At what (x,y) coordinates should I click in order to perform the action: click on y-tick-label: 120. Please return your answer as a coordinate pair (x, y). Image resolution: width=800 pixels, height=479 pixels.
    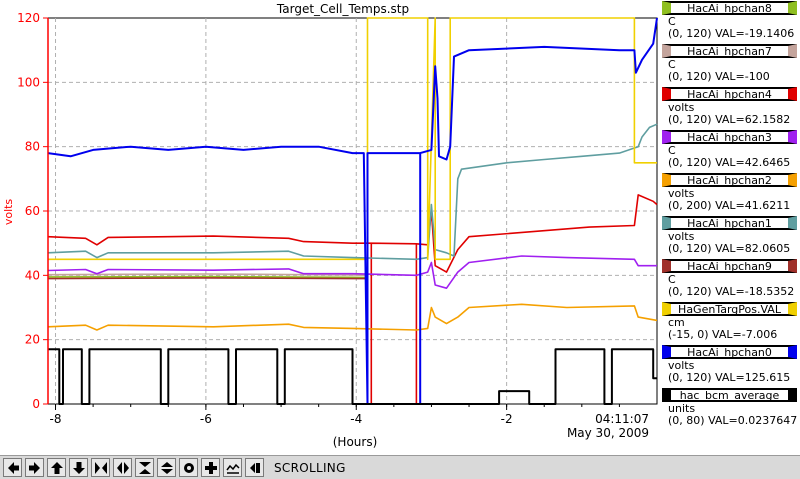
    Looking at the image, I should click on (28, 18).